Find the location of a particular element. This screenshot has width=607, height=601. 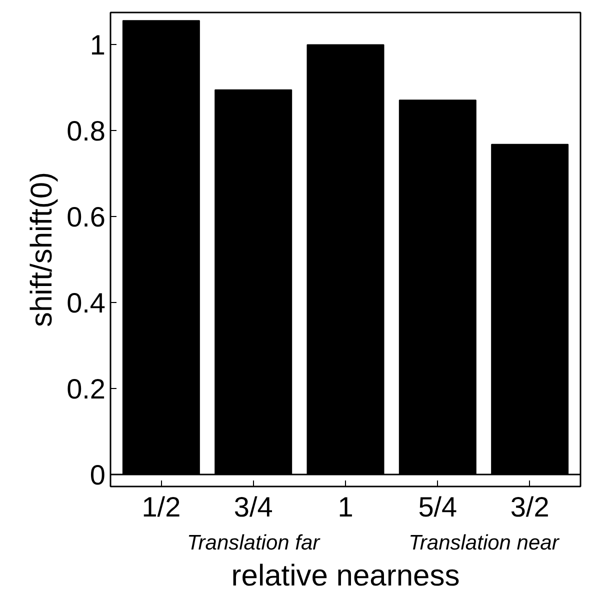

y-tick-label: 0.8 is located at coordinates (86, 131).